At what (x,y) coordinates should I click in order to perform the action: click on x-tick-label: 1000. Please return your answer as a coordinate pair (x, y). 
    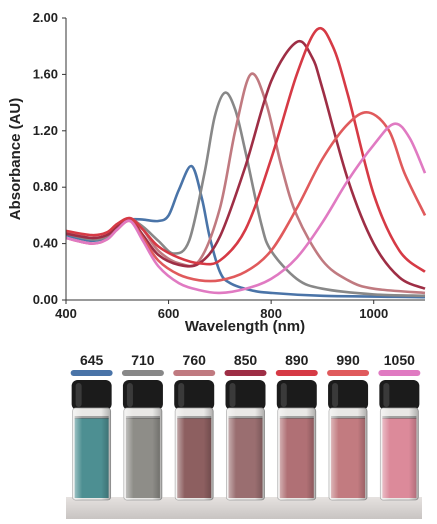
    Looking at the image, I should click on (373, 313).